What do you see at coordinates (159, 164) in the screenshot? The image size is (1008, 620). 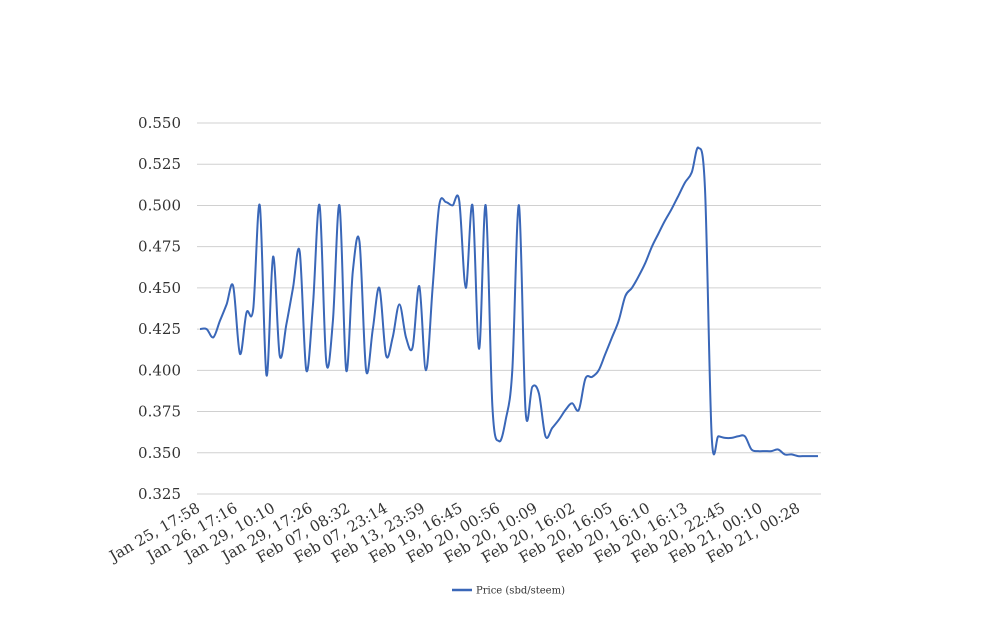 I see `y-tick-label: 0.525` at bounding box center [159, 164].